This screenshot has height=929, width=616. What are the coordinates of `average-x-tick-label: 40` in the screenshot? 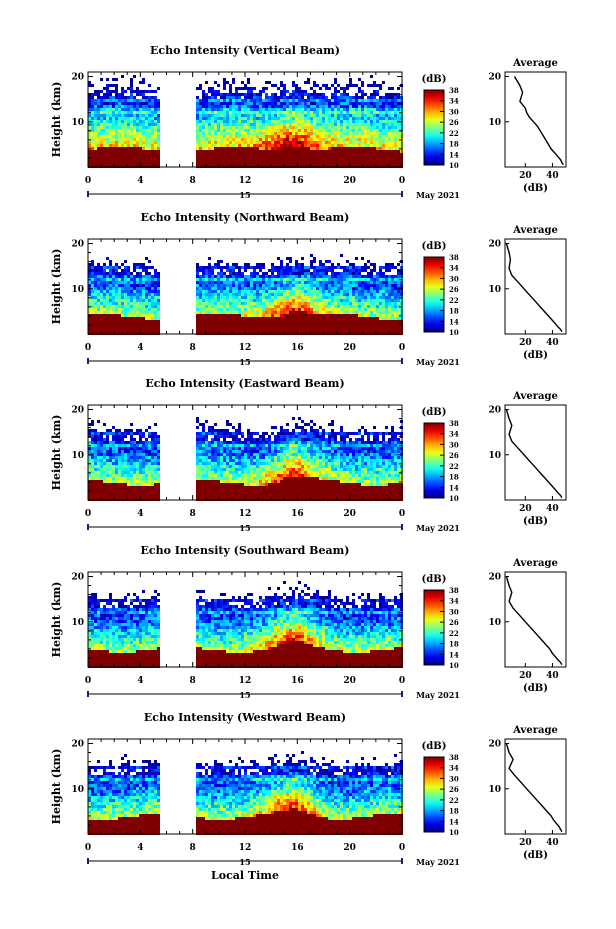 It's located at (552, 176).